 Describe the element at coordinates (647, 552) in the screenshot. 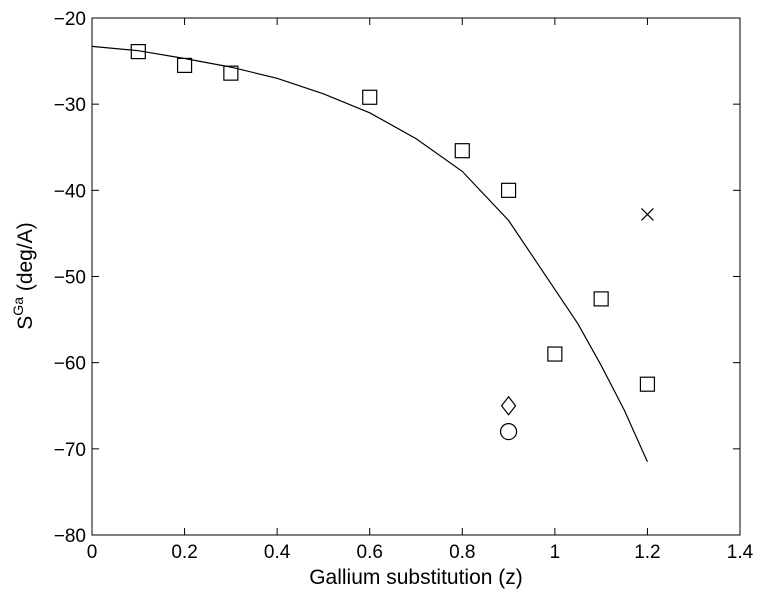

I see `x-tick-label: 1.2` at that location.